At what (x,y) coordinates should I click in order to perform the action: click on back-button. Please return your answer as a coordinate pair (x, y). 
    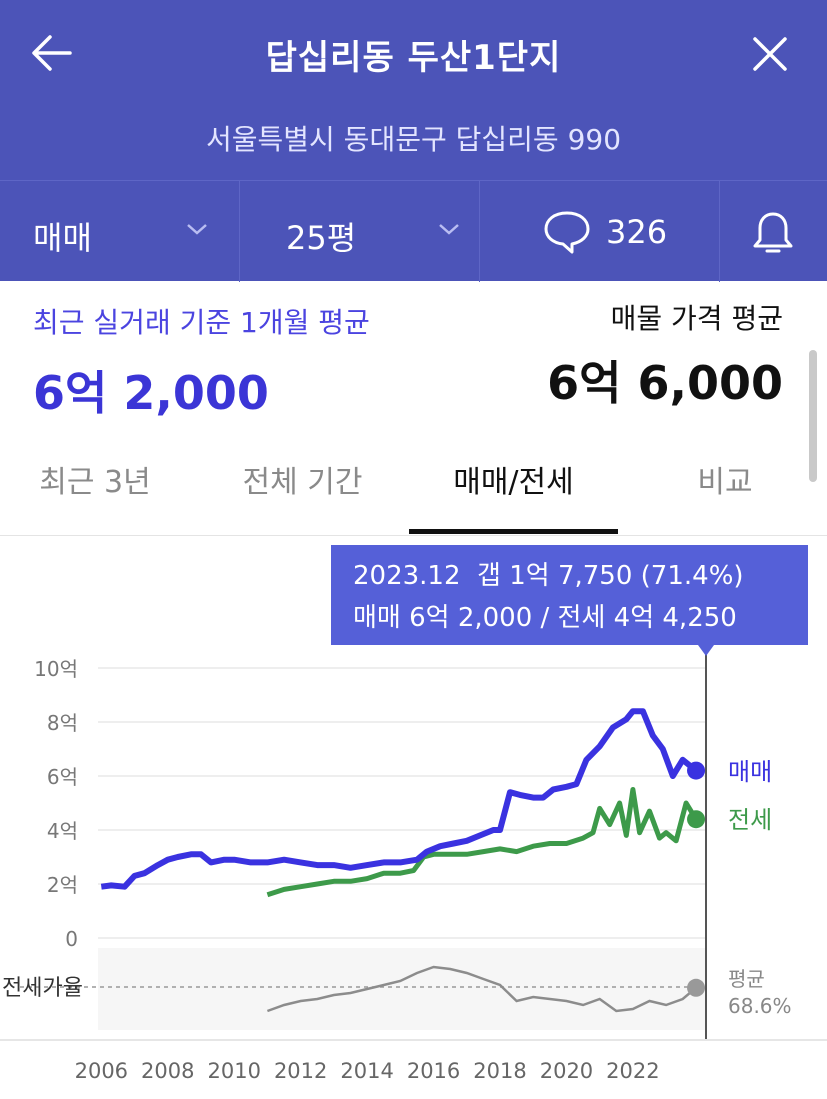
    Looking at the image, I should click on (52, 54).